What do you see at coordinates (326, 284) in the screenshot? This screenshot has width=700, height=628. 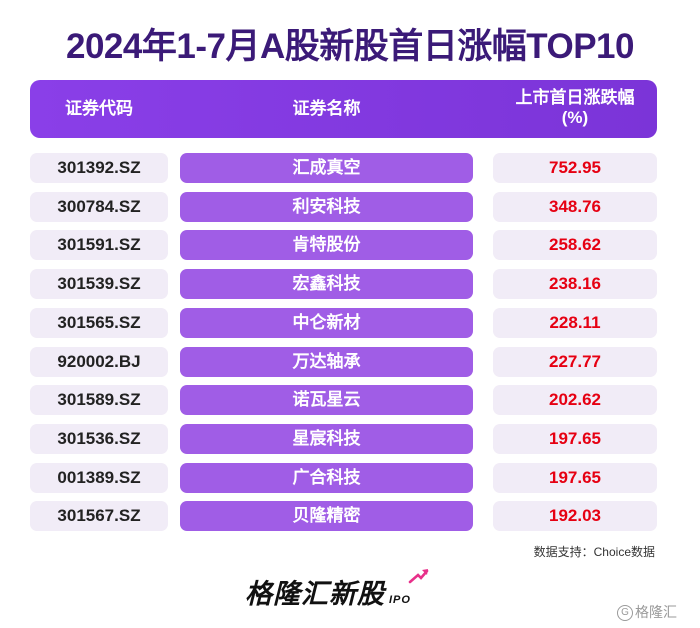 I see `stock-name: 宏鑫科技` at bounding box center [326, 284].